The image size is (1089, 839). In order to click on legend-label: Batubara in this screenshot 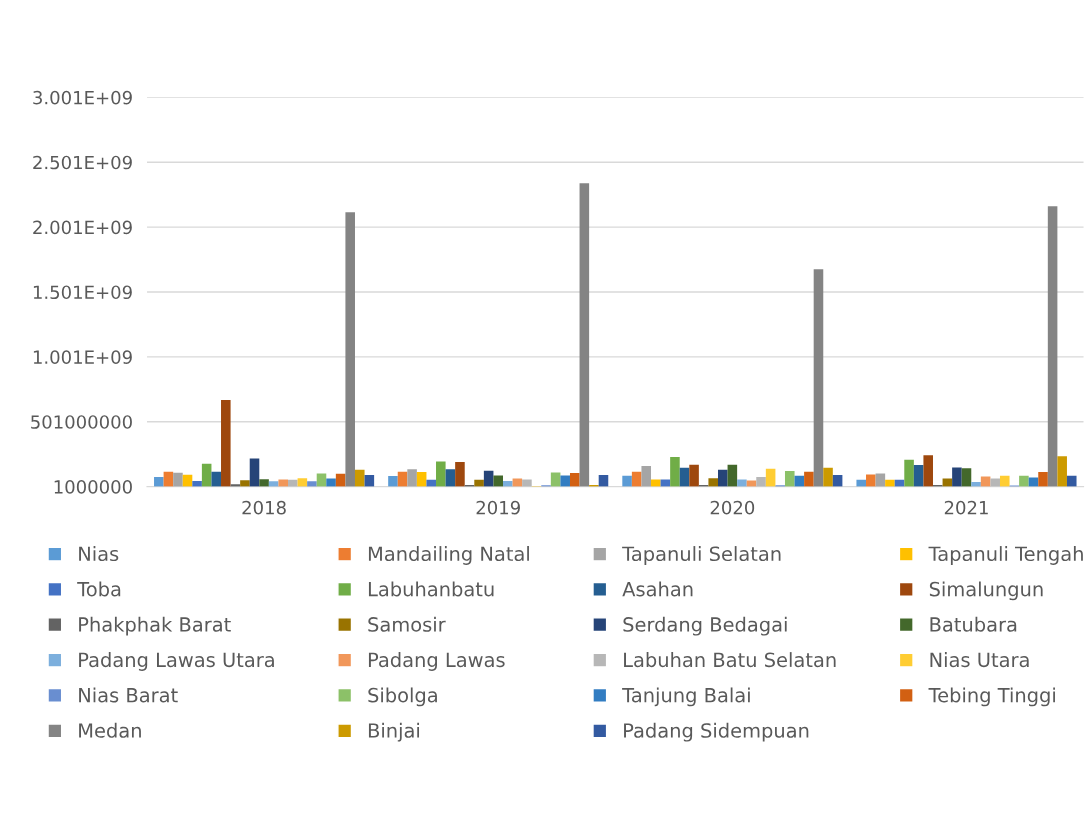, I will do `click(973, 624)`.